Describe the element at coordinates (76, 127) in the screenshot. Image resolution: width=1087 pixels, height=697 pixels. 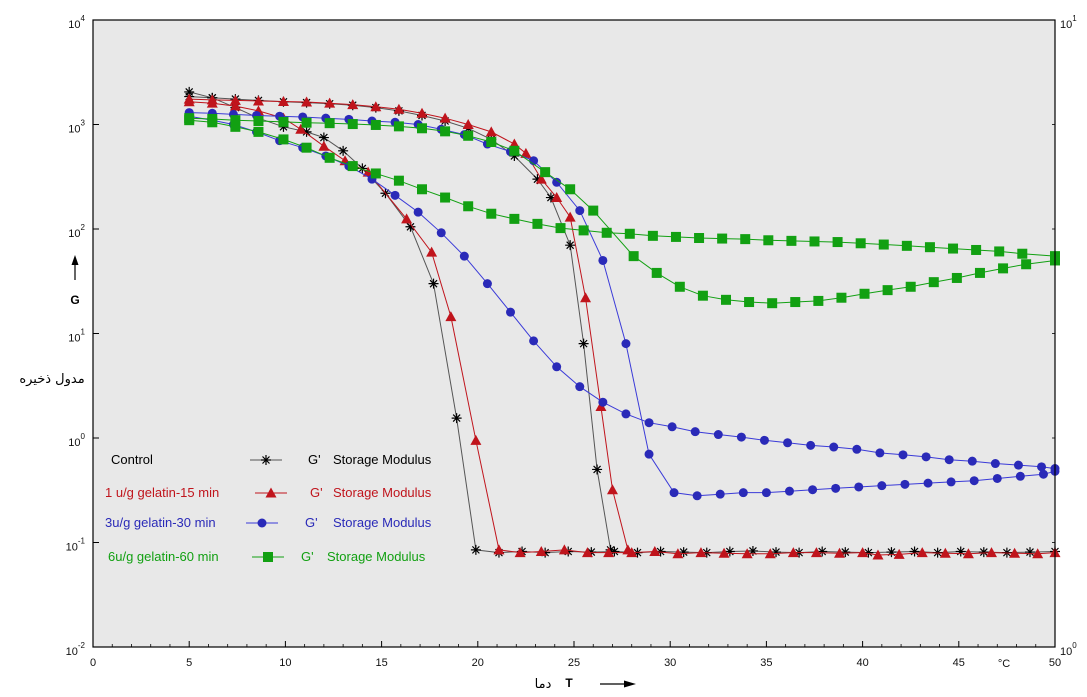
I see `y-tick-label: 10³` at that location.